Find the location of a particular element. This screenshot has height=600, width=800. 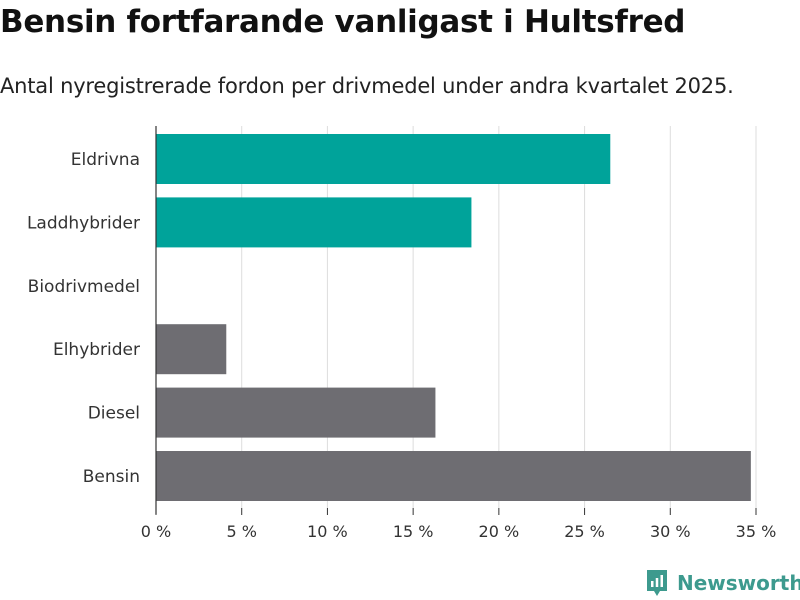

x-tick-label: 15 % is located at coordinates (413, 531).